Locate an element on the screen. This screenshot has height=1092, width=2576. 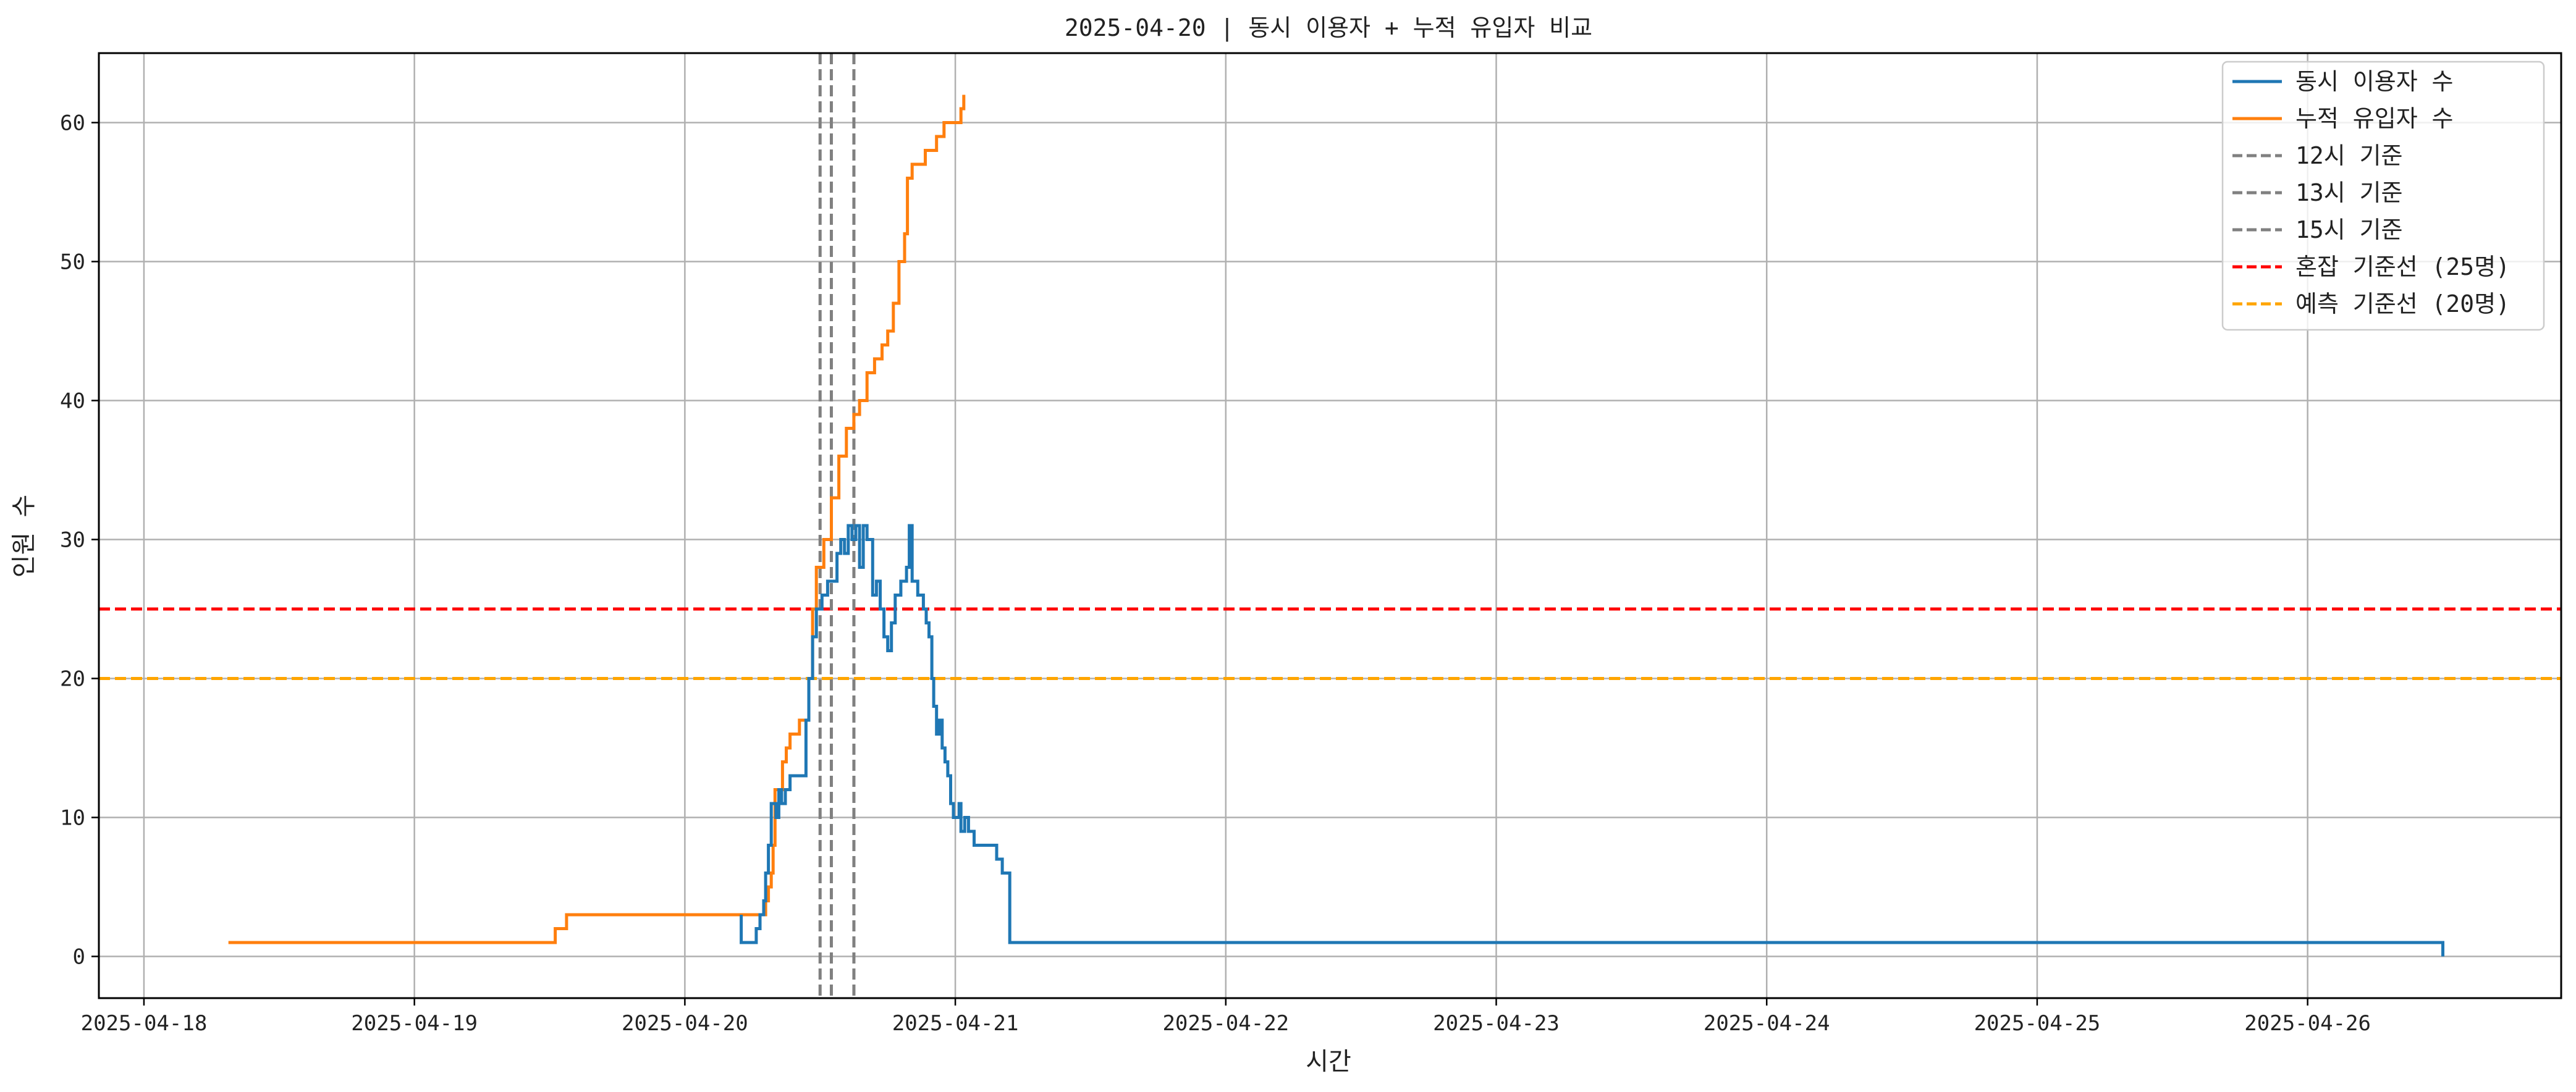
x-tick-label: 2025-04-23 is located at coordinates (1496, 1023).